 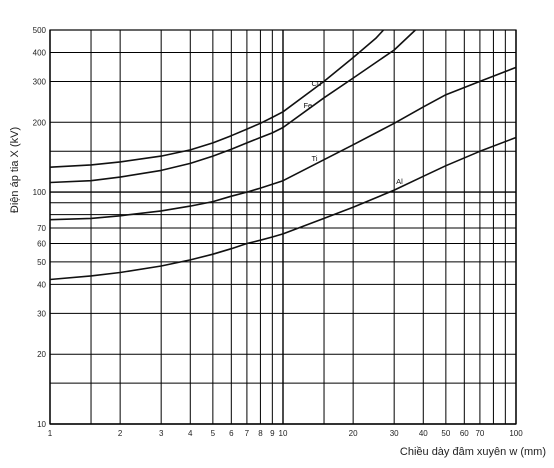 I want to click on x-tick-label: 30, so click(x=394, y=433).